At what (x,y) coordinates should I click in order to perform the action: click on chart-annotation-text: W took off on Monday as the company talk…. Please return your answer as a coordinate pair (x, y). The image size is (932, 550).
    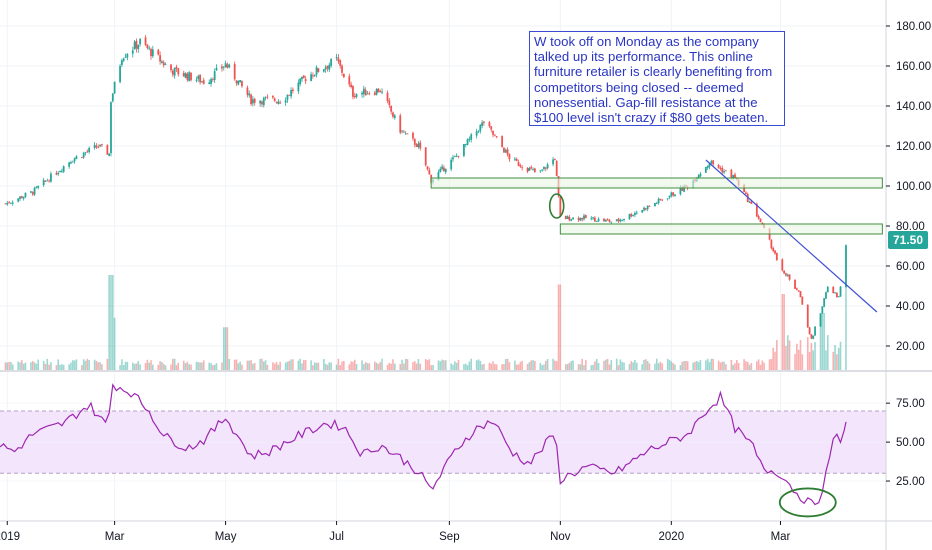
    Looking at the image, I should click on (653, 80).